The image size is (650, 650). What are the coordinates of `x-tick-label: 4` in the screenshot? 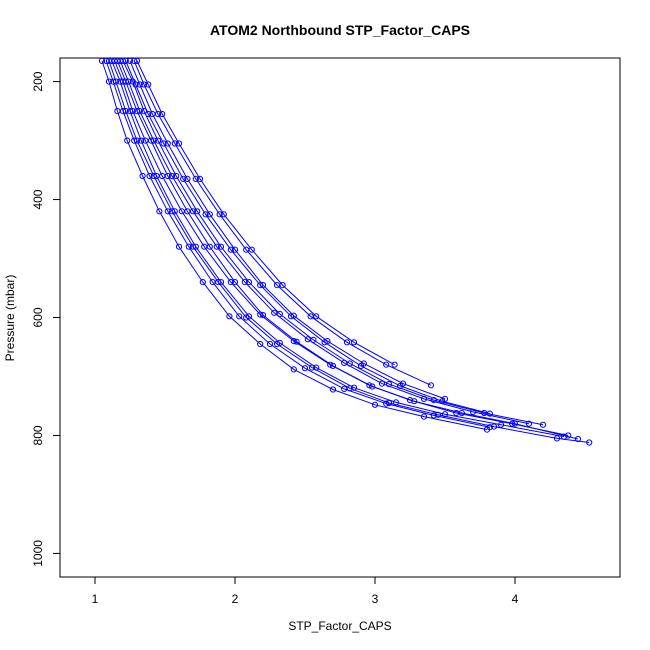 It's located at (515, 599).